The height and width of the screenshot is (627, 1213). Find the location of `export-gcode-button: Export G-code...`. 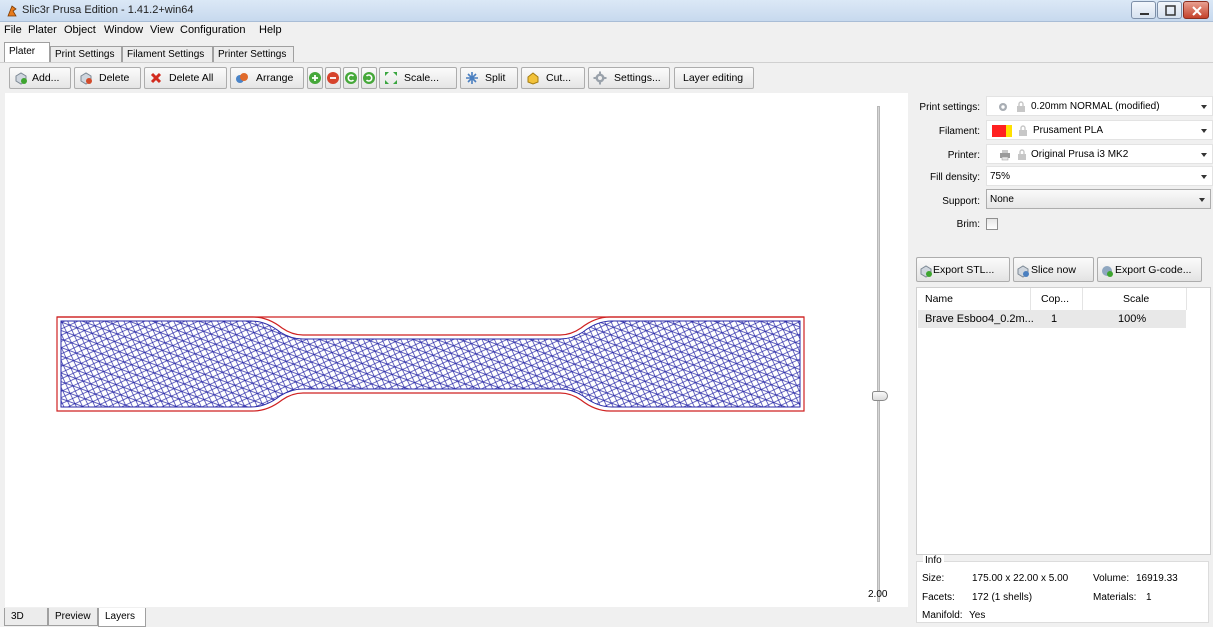

export-gcode-button: Export G-code... is located at coordinates (1149, 269).